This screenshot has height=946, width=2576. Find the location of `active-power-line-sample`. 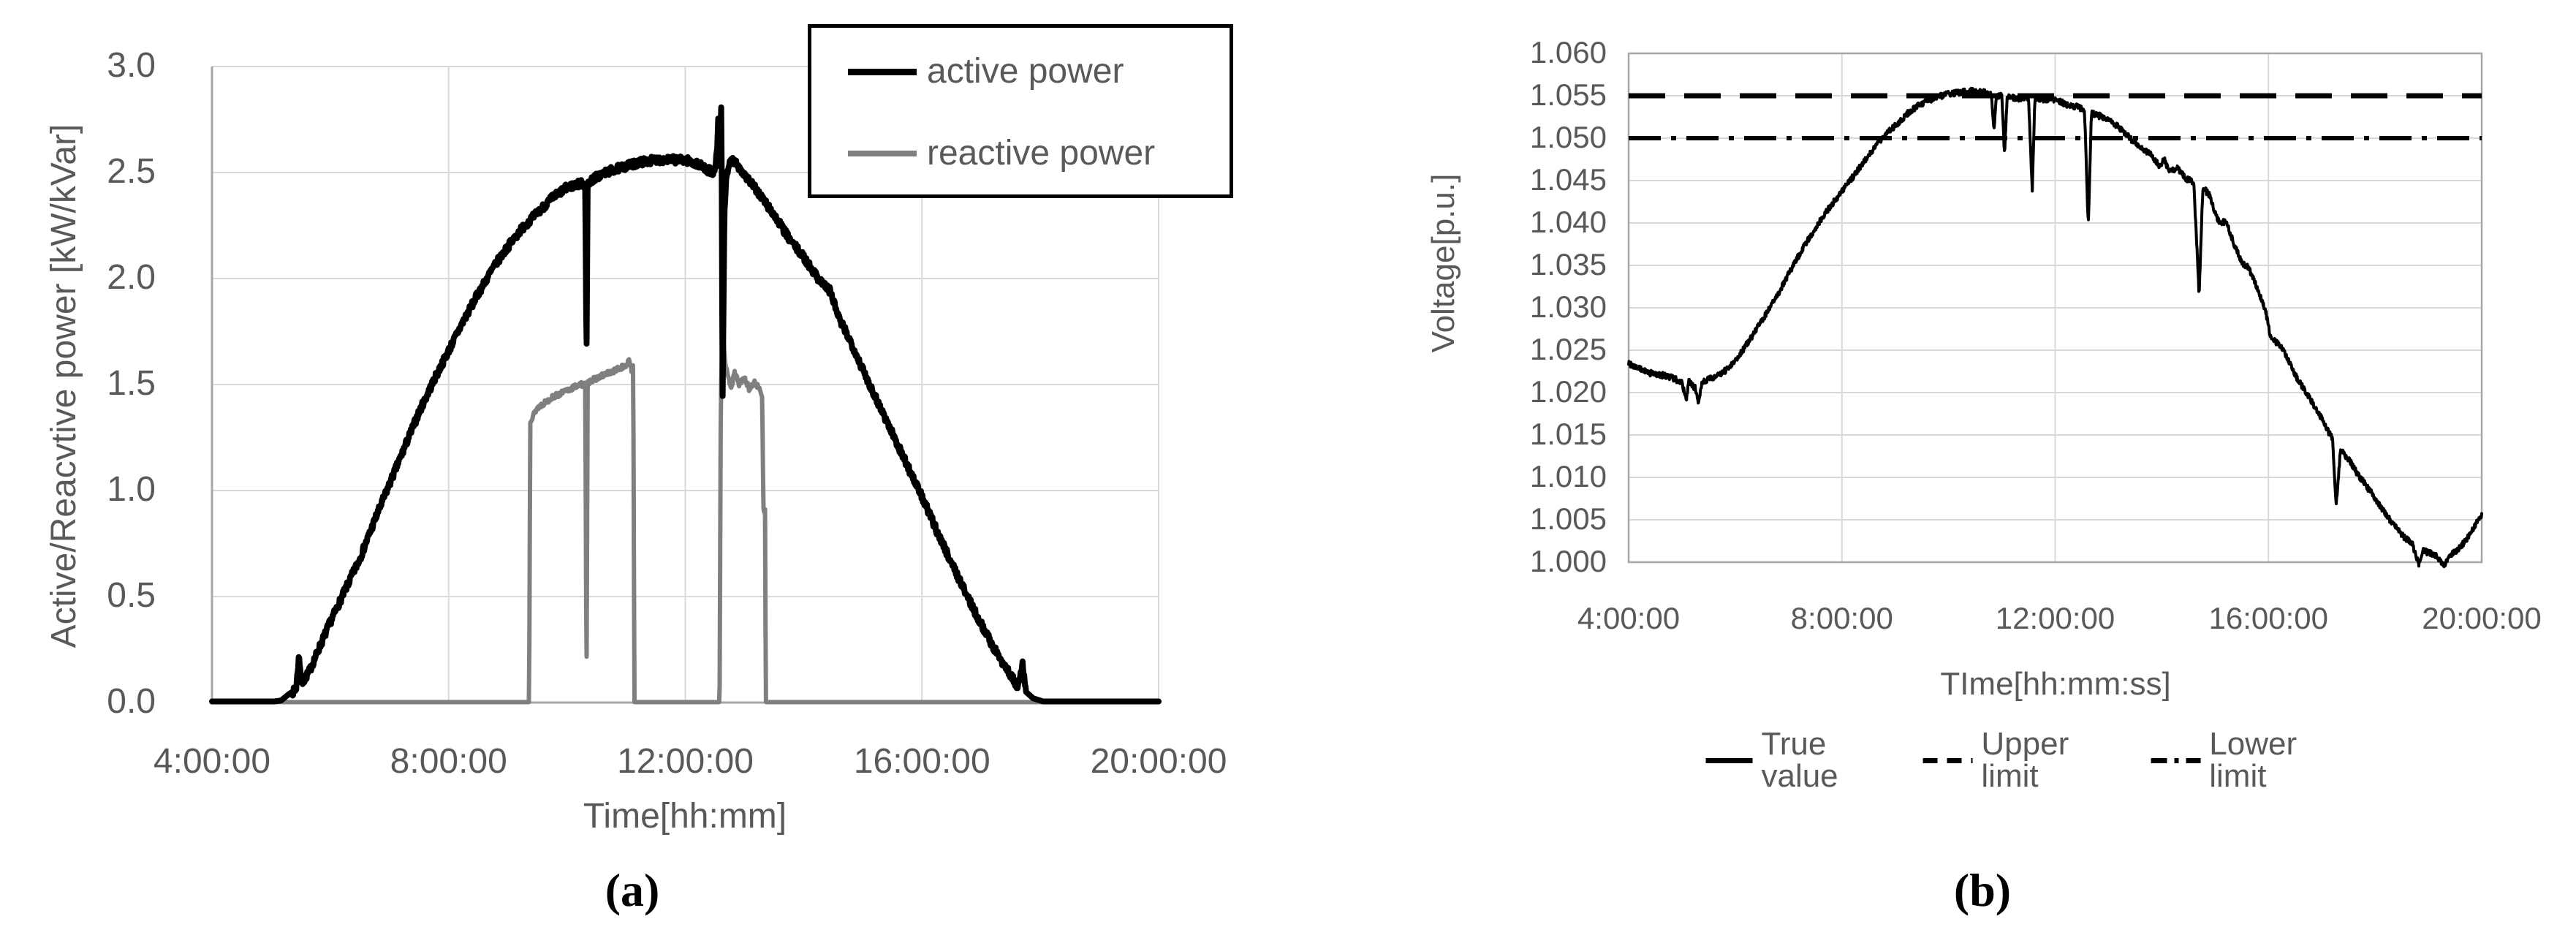

active-power-line-sample is located at coordinates (882, 71).